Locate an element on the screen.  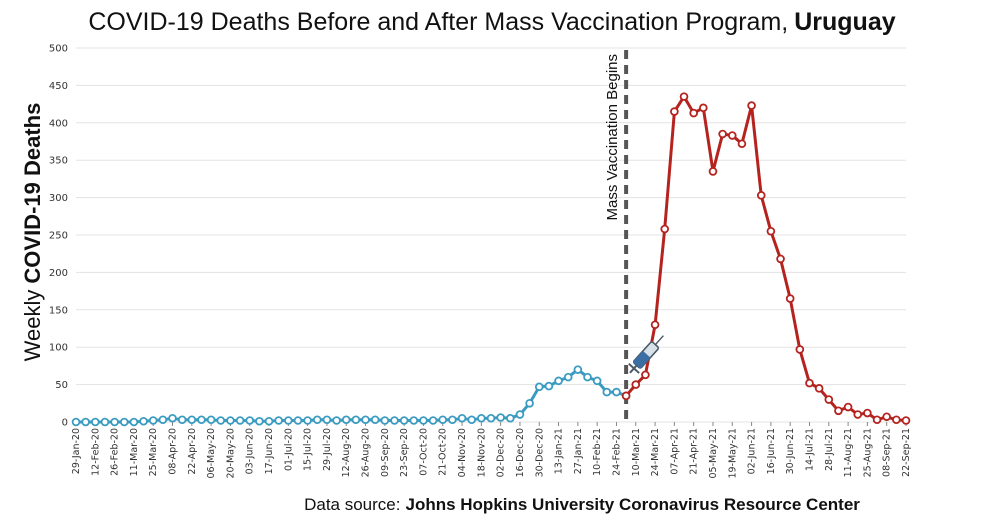
y-tick-label: 350 is located at coordinates (58, 161).